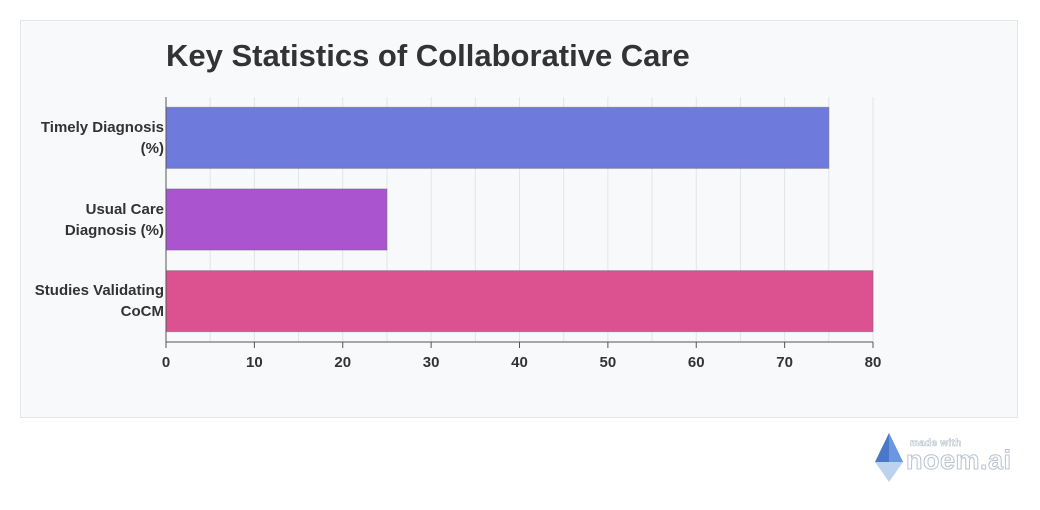 The width and height of the screenshot is (1040, 510). What do you see at coordinates (166, 362) in the screenshot?
I see `x-tick-label: 0` at bounding box center [166, 362].